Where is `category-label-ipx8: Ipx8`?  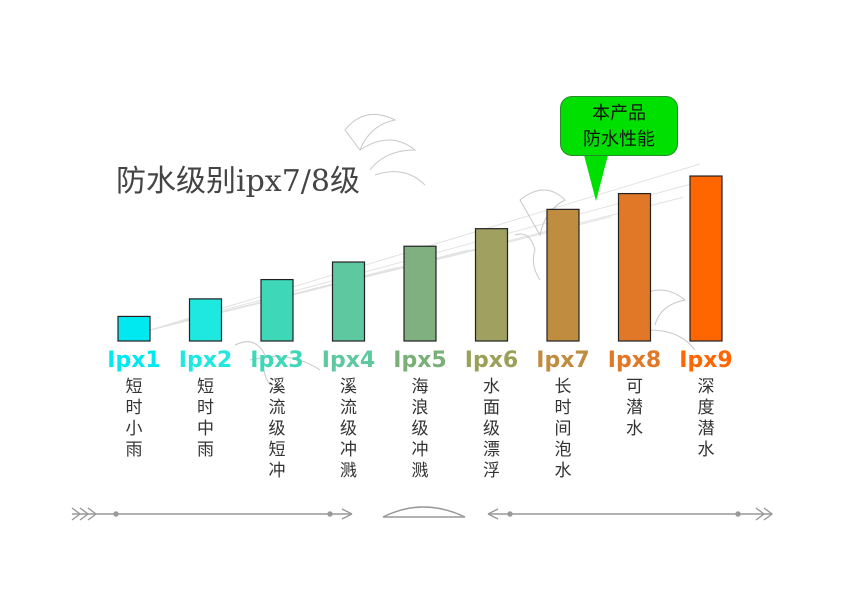 category-label-ipx8: Ipx8 is located at coordinates (634, 360).